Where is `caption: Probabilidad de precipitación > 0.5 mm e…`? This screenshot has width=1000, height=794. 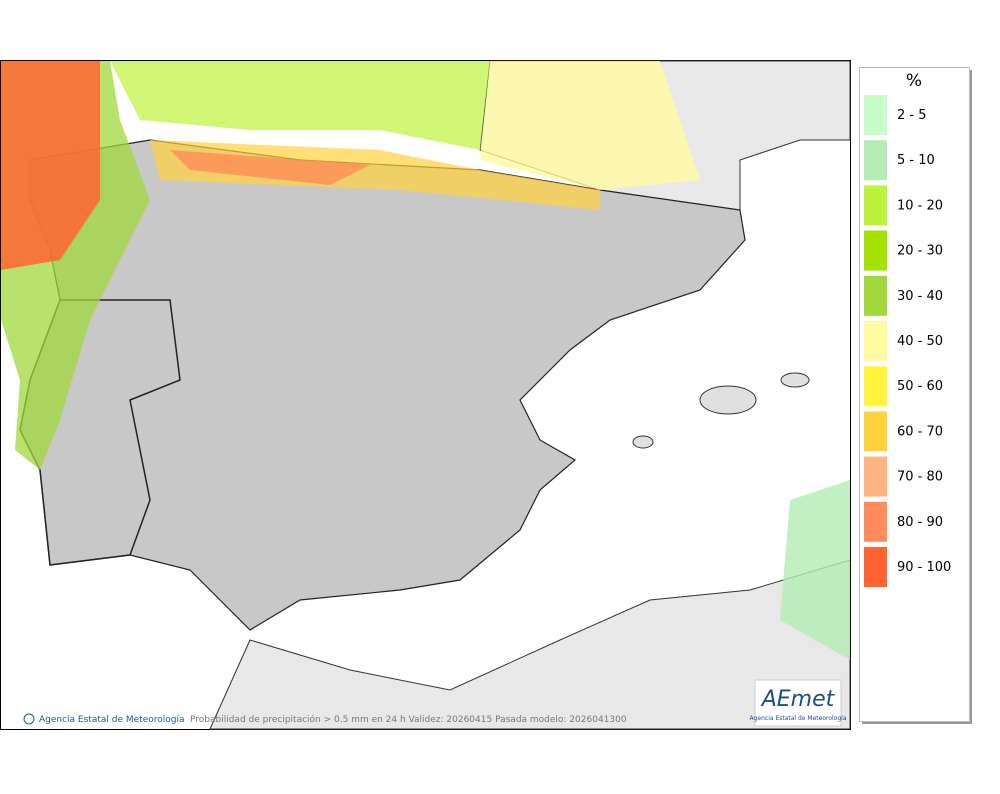 caption: Probabilidad de precipitación > 0.5 mm e… is located at coordinates (408, 719).